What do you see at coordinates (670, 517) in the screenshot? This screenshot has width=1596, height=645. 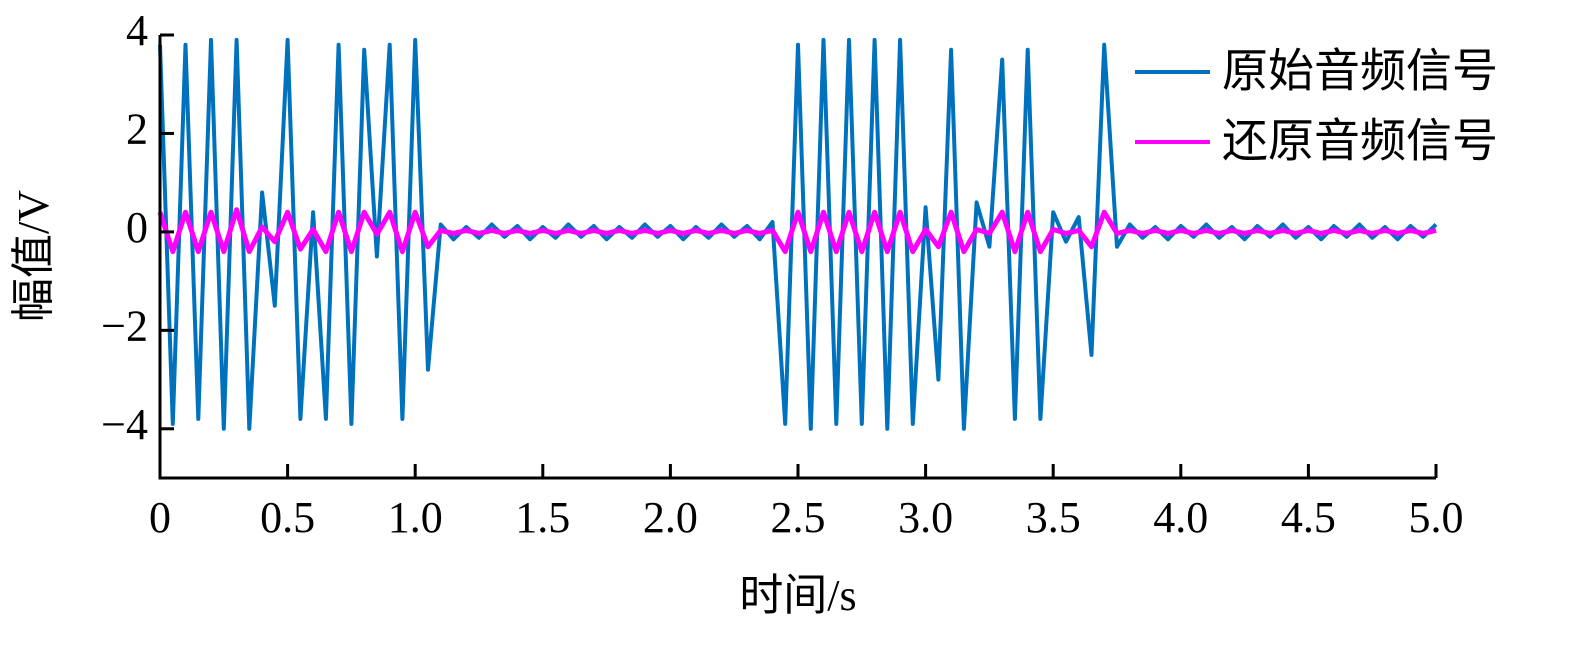 I see `x-tick-label: 2.0` at bounding box center [670, 517].